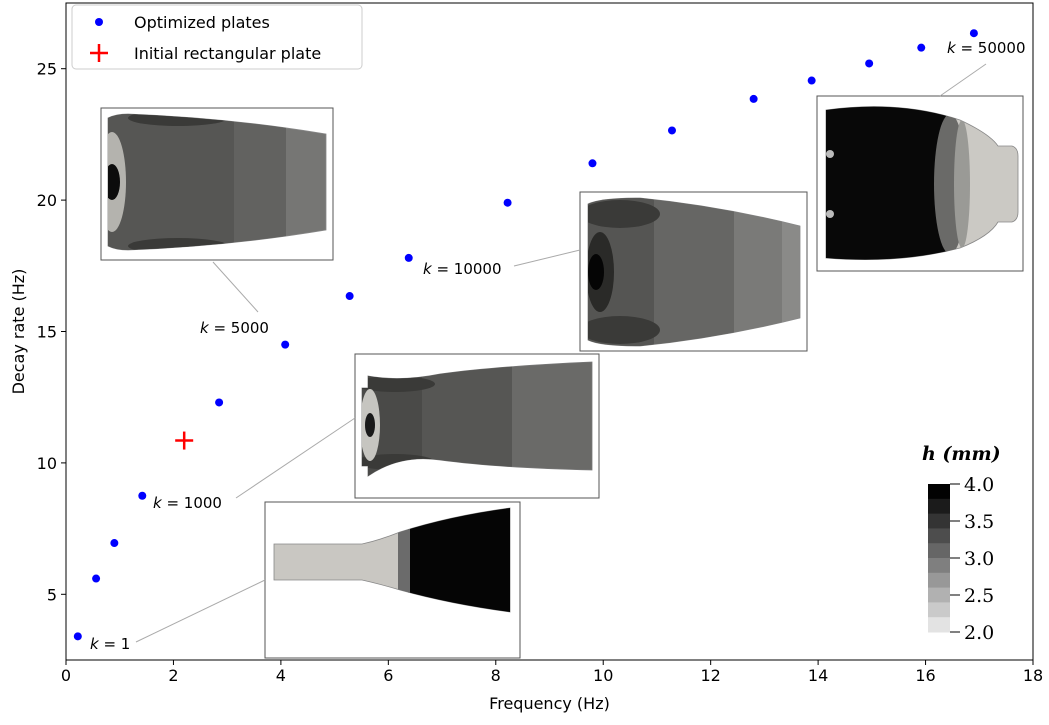 This screenshot has height=725, width=1049. I want to click on y-tick-label: 20, so click(47, 200).